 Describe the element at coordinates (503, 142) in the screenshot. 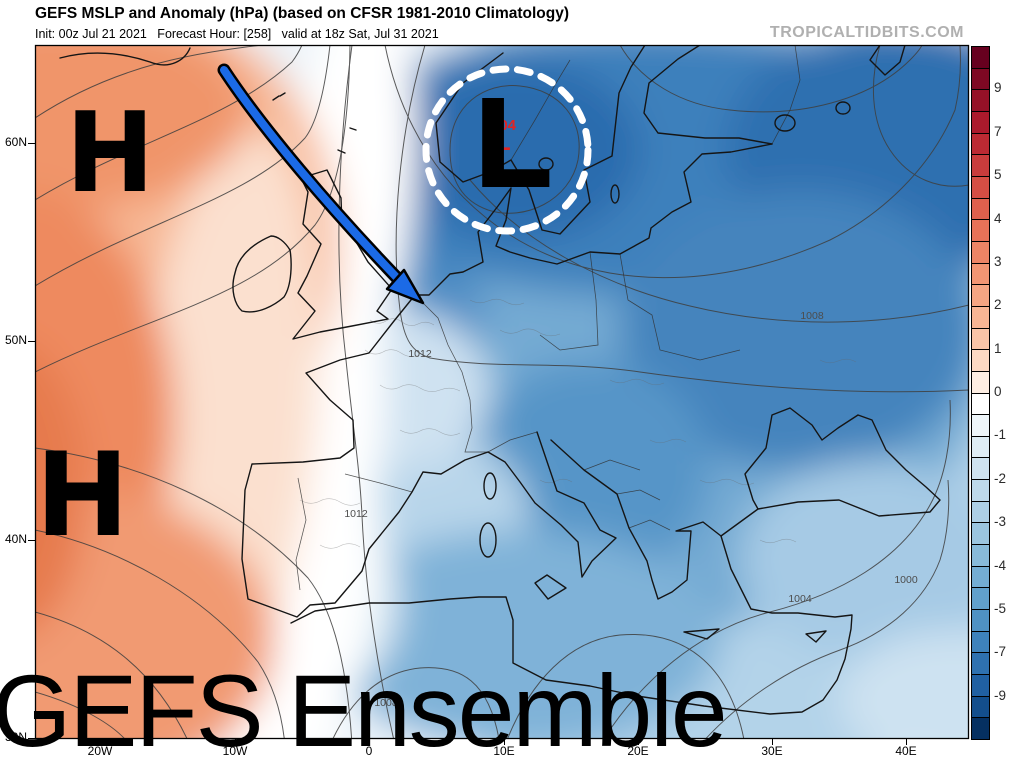

I see `red-low-marker: L` at that location.